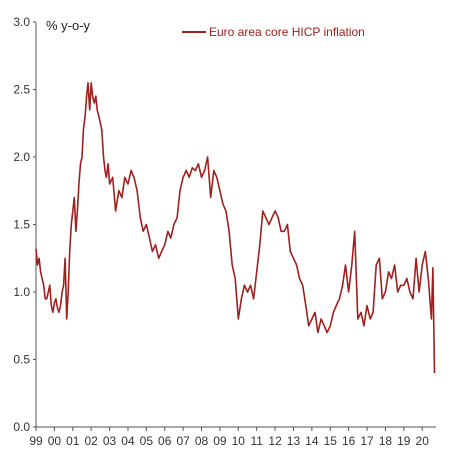 The image size is (461, 463). What do you see at coordinates (220, 441) in the screenshot?
I see `x-tick-label: 09` at bounding box center [220, 441].